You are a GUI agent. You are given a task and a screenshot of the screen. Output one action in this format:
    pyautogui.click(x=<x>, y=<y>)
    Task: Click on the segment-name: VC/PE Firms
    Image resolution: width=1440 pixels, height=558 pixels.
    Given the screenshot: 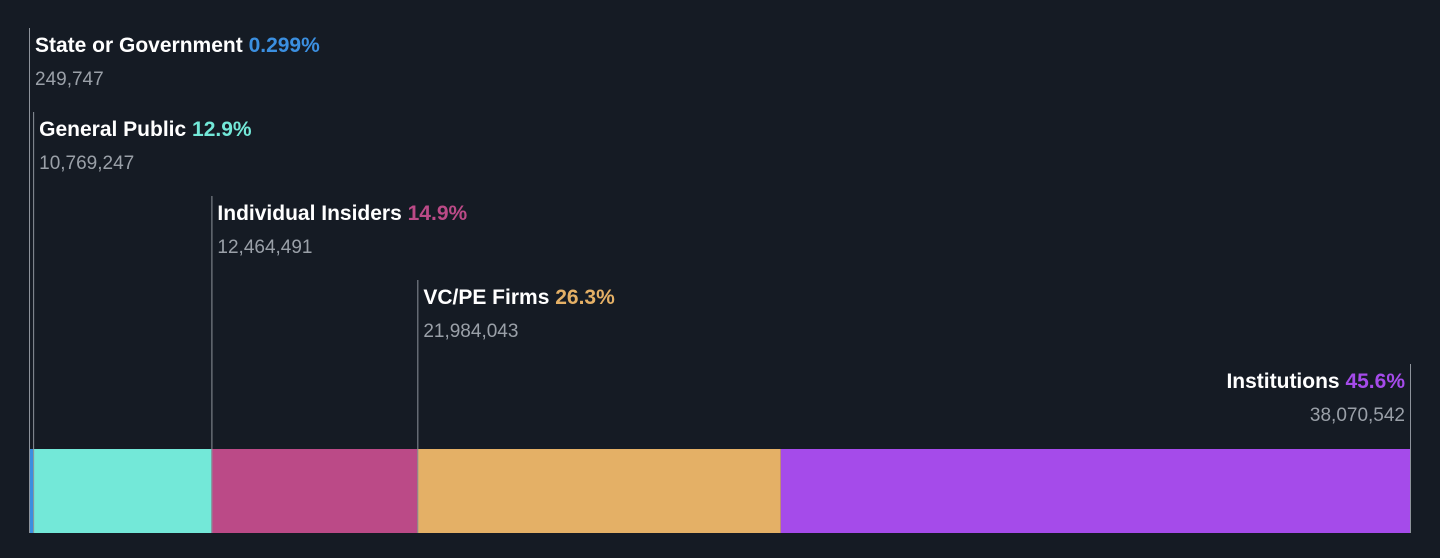 What is the action you would take?
    pyautogui.click(x=489, y=297)
    